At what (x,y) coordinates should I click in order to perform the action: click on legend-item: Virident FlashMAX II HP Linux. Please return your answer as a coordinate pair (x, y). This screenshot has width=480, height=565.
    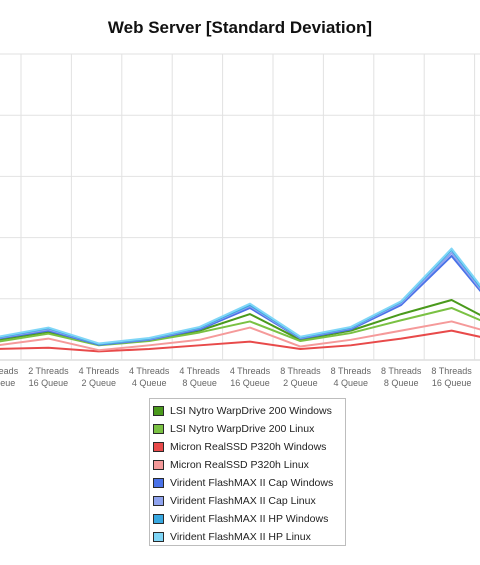
    Looking at the image, I should click on (249, 537).